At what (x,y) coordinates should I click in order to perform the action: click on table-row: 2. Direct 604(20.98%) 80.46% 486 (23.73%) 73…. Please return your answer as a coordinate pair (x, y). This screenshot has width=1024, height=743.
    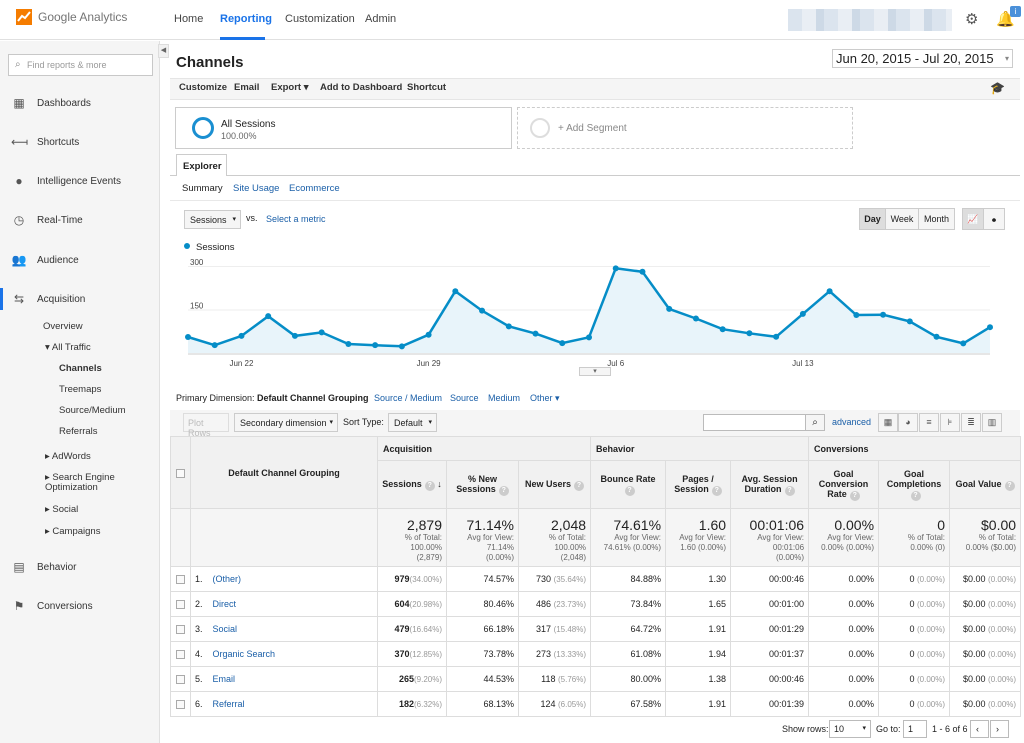
    Looking at the image, I should click on (596, 604).